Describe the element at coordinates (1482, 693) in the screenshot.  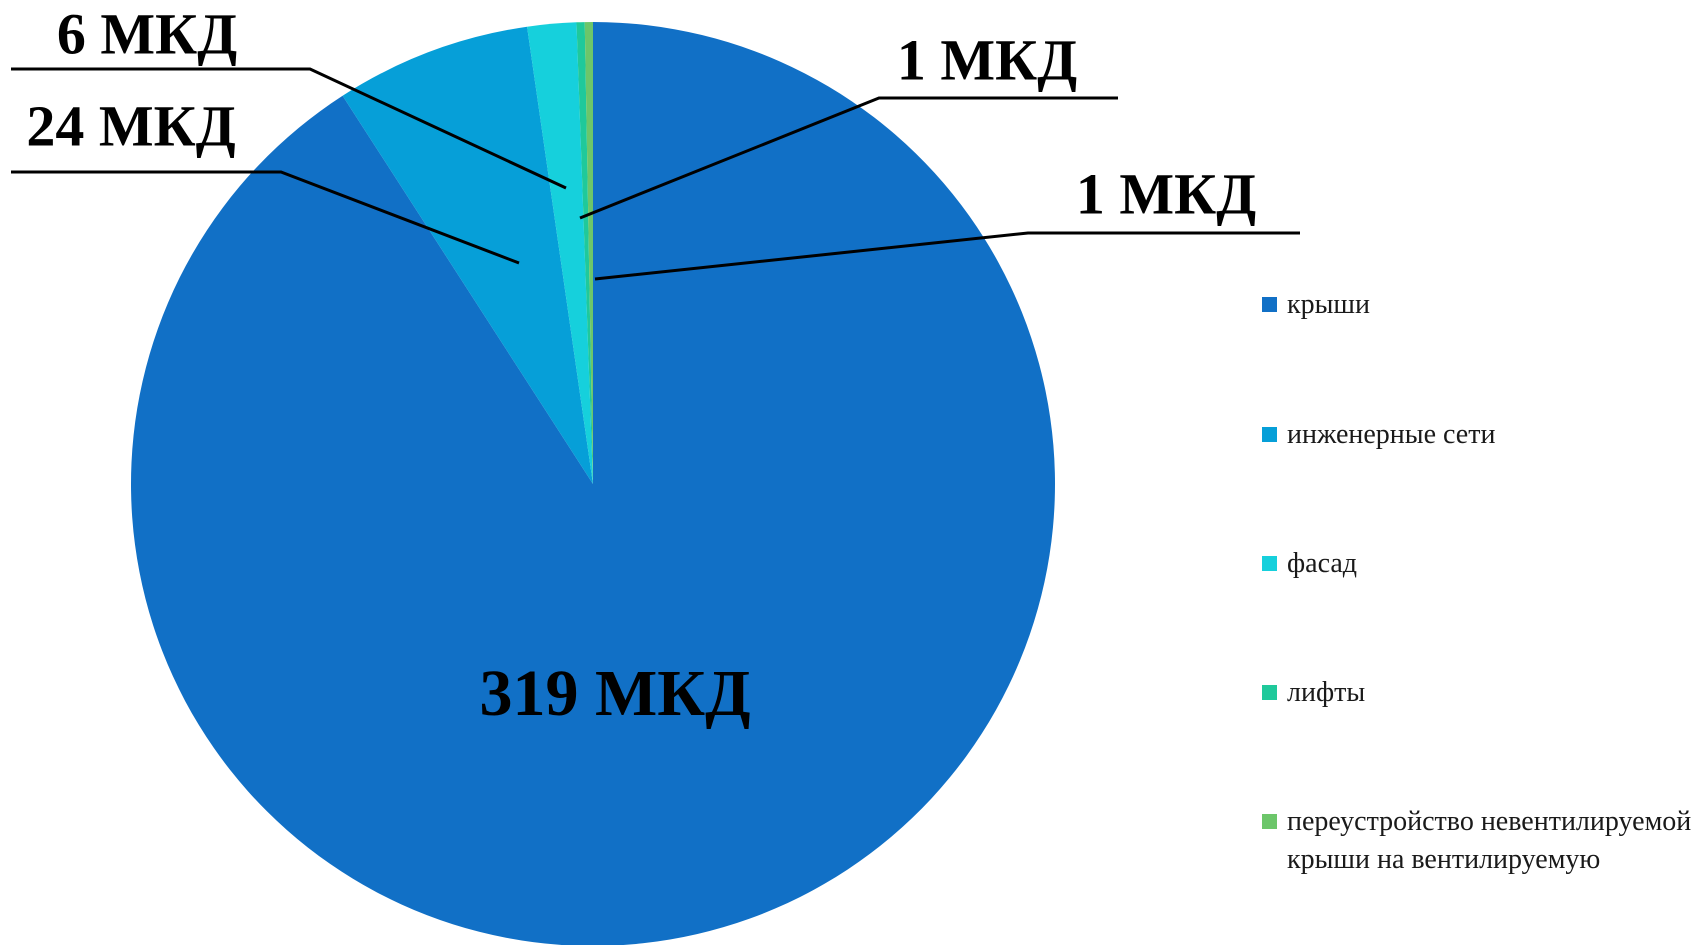
I see `legend-entry: лифты` at that location.